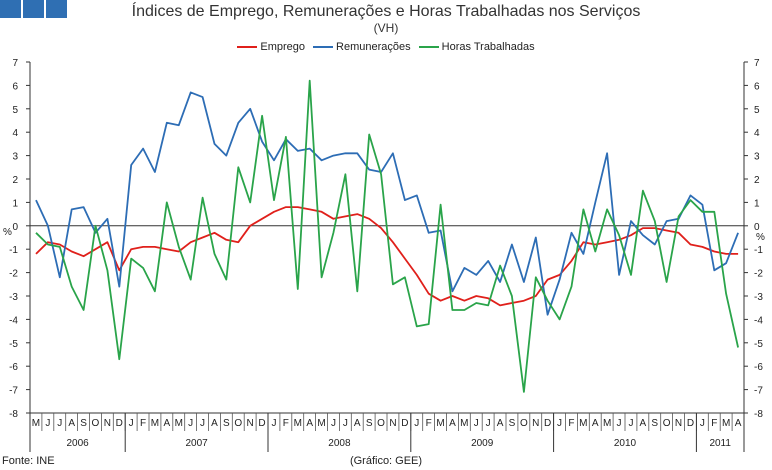 This screenshot has width=772, height=470. Describe the element at coordinates (757, 133) in the screenshot. I see `y-tick-label-right: 4` at that location.